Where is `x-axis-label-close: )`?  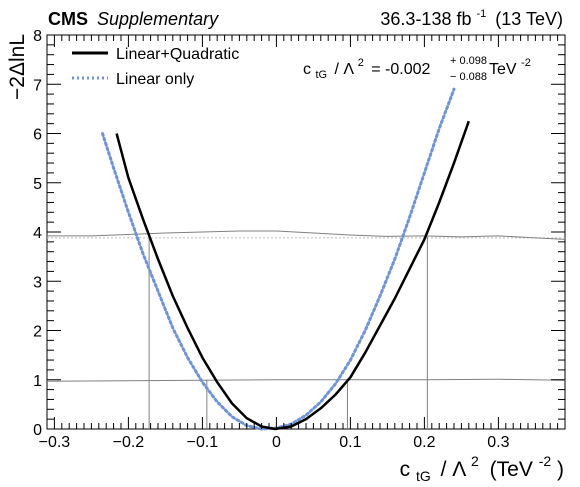 x-axis-label-close: ) is located at coordinates (560, 469).